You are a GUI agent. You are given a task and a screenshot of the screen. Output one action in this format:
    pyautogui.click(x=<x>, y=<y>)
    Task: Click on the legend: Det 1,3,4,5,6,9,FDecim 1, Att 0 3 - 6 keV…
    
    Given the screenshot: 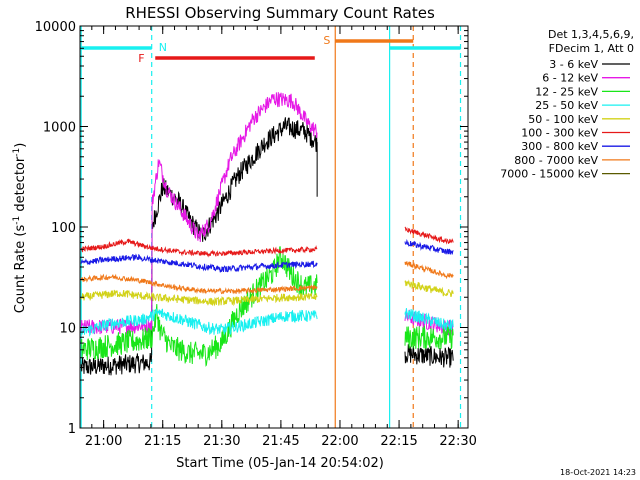 What is the action you would take?
    pyautogui.click(x=567, y=104)
    